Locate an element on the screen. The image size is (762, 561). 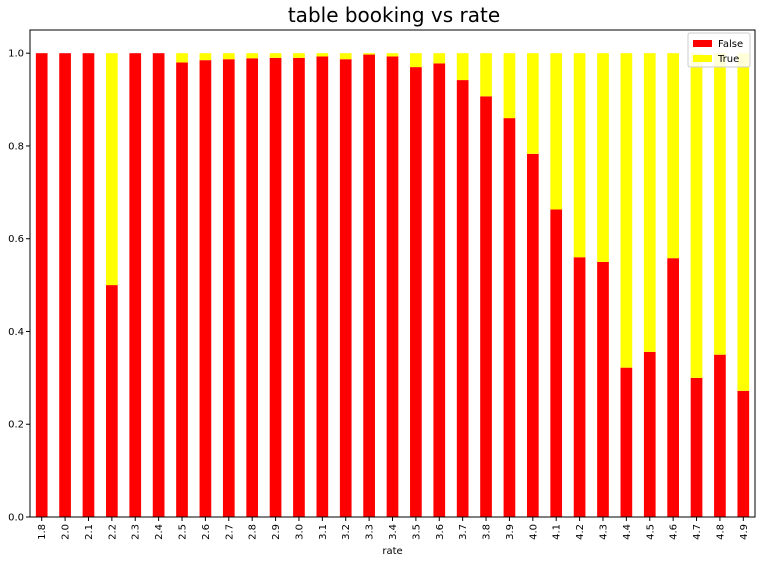
x-tick-label: 3.6 is located at coordinates (440, 532).